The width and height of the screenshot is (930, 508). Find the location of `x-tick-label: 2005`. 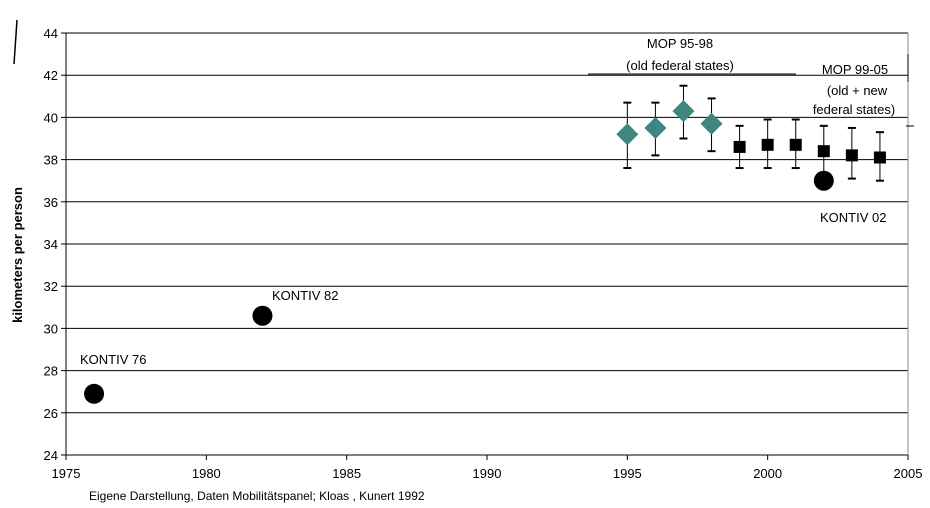

x-tick-label: 2005 is located at coordinates (908, 473).